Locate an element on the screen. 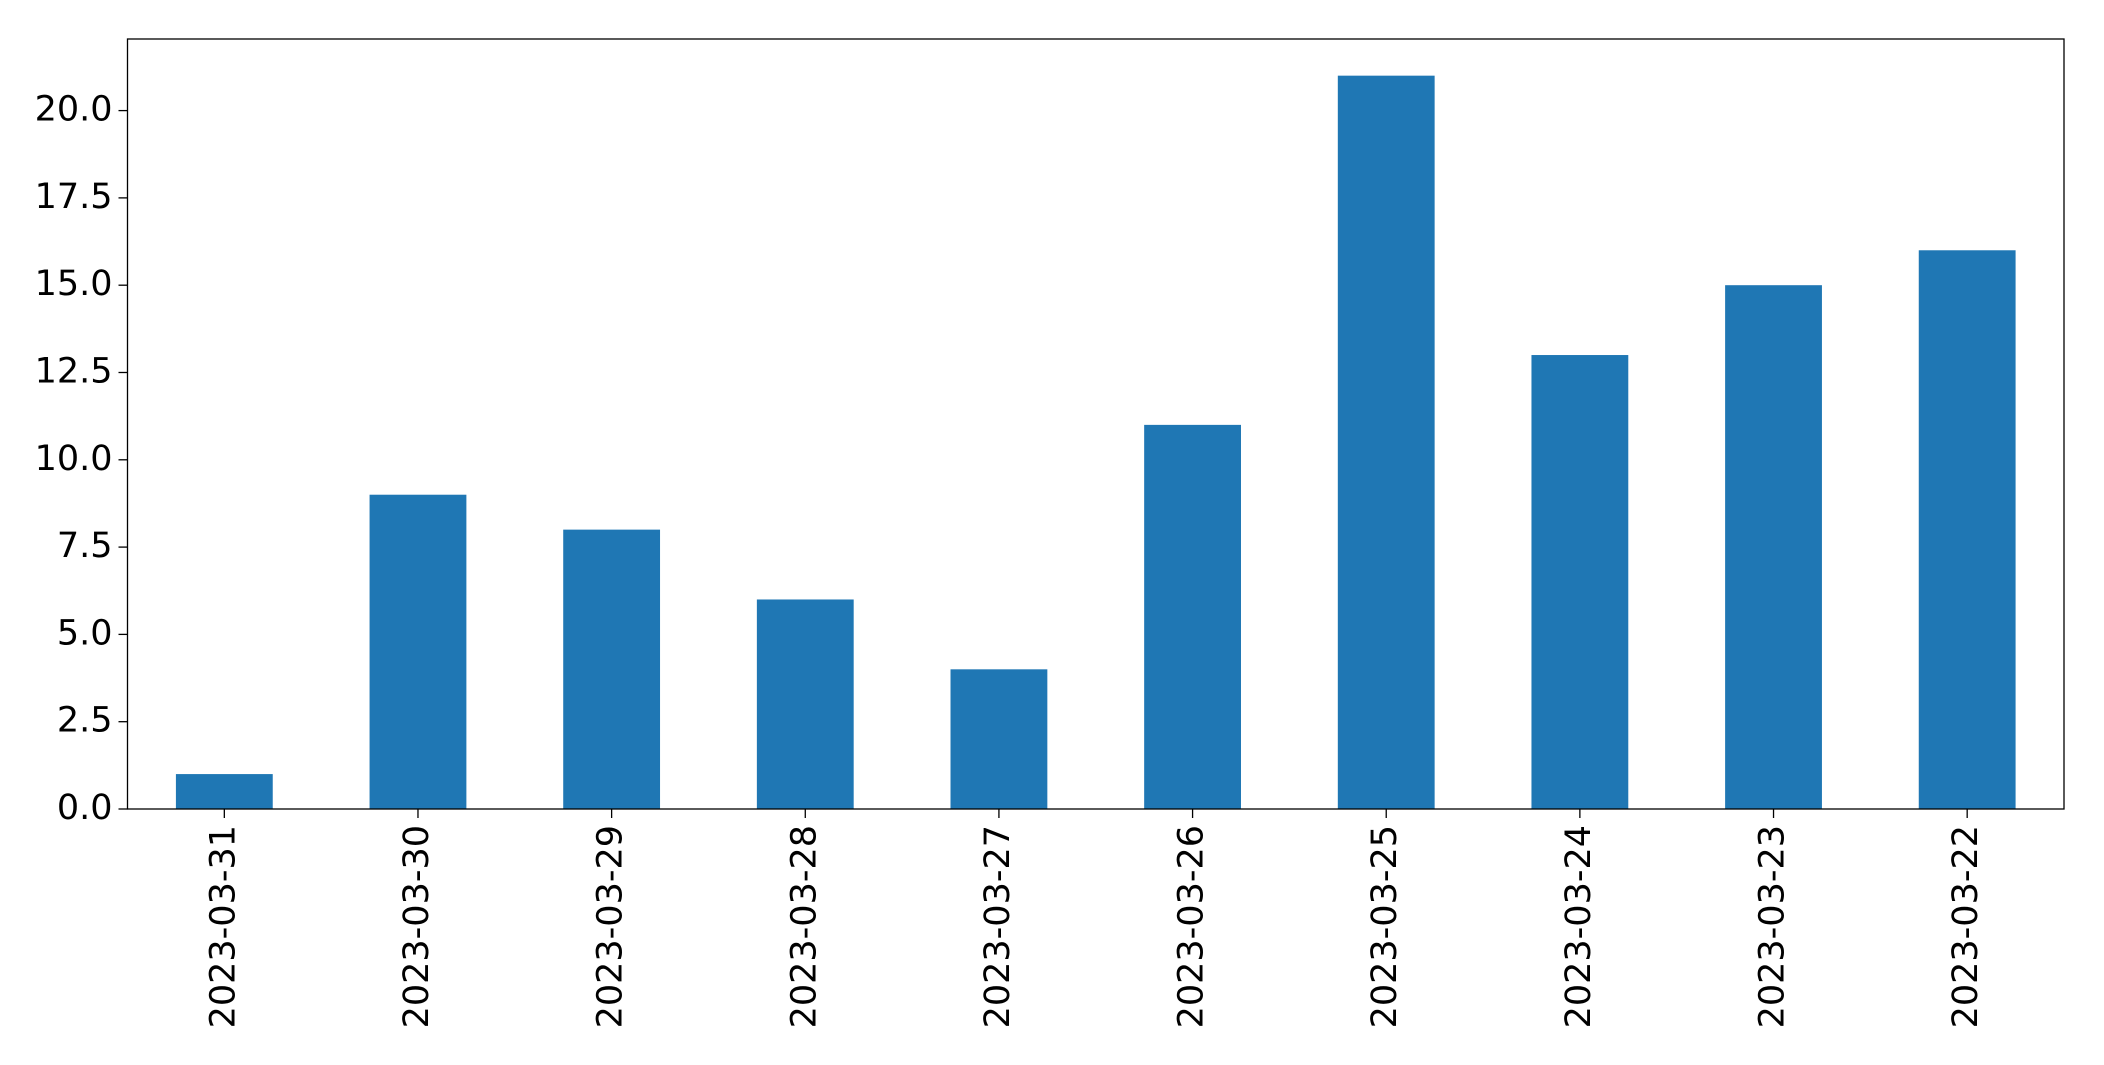  y-tick-label: 17.5 is located at coordinates (74, 197).